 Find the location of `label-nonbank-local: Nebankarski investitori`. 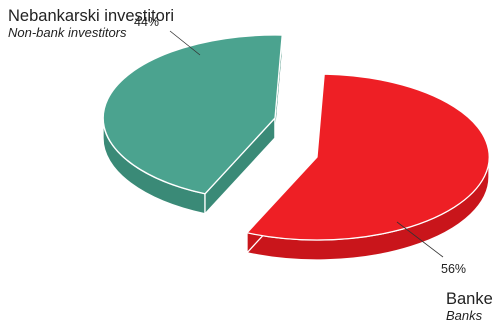

label-nonbank-local: Nebankarski investitori is located at coordinates (91, 16).